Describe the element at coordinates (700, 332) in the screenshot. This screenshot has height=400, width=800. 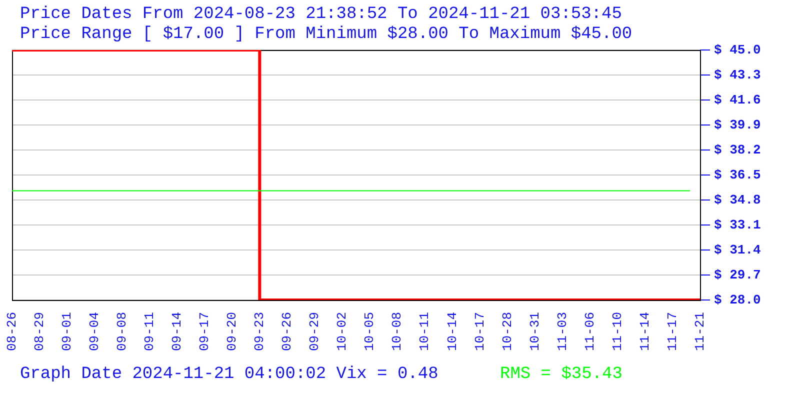
I see `x-tick-label: 11-21` at that location.